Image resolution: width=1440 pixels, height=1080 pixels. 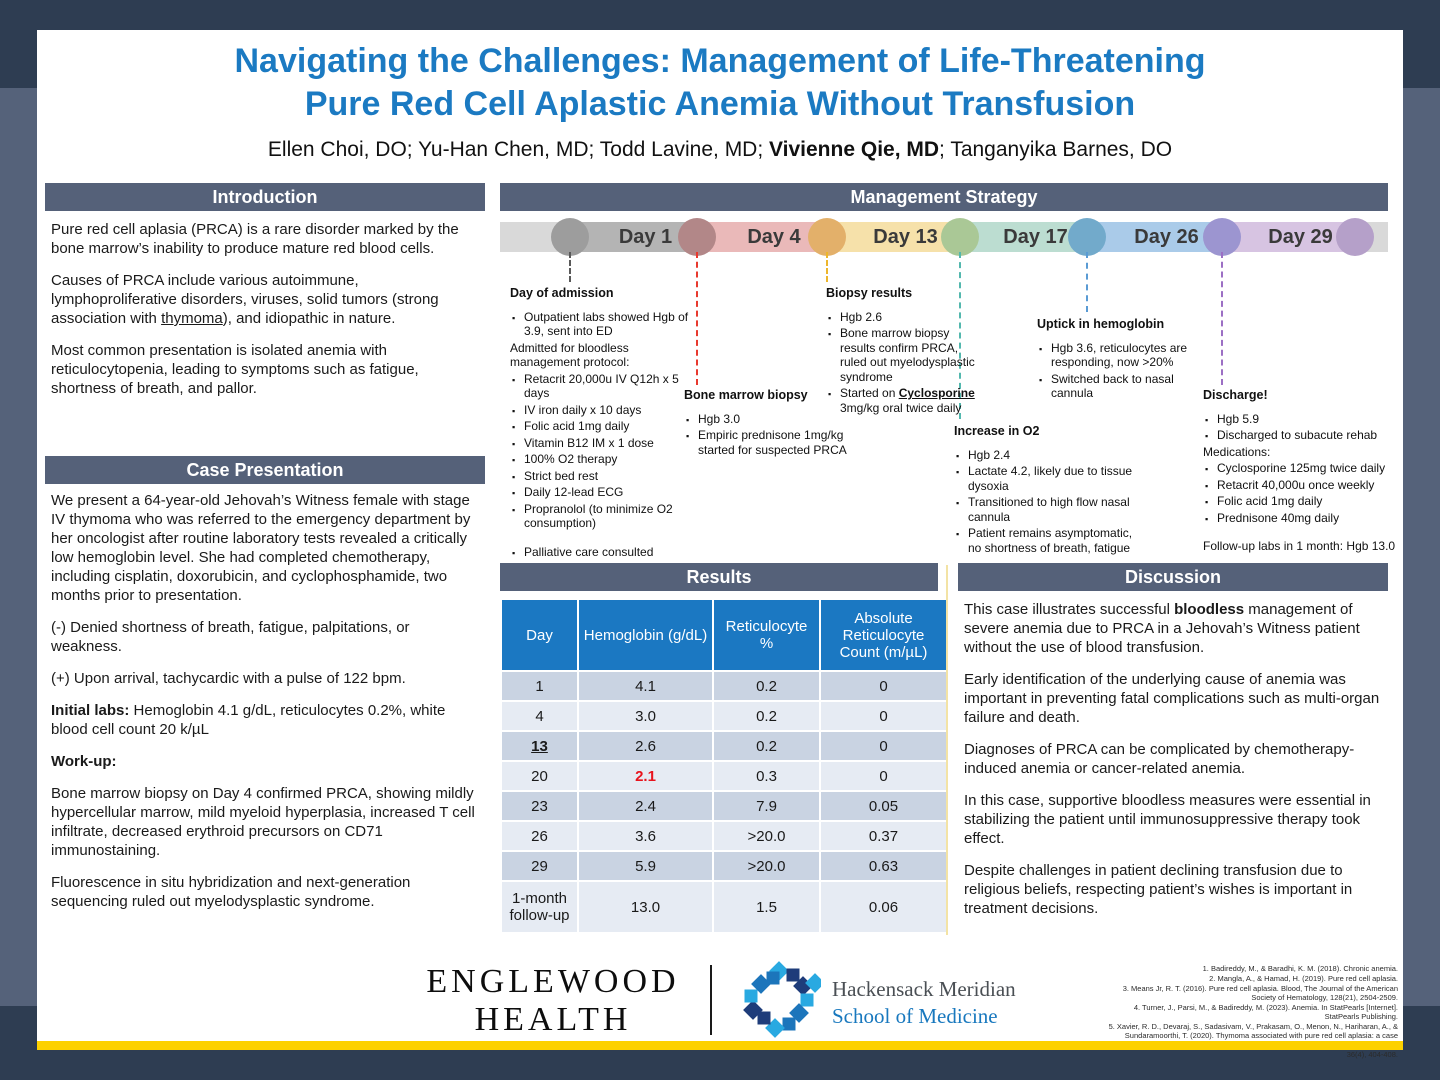 What do you see at coordinates (602, 492) in the screenshot?
I see `bullet-item: Daily 12-lead ECG` at bounding box center [602, 492].